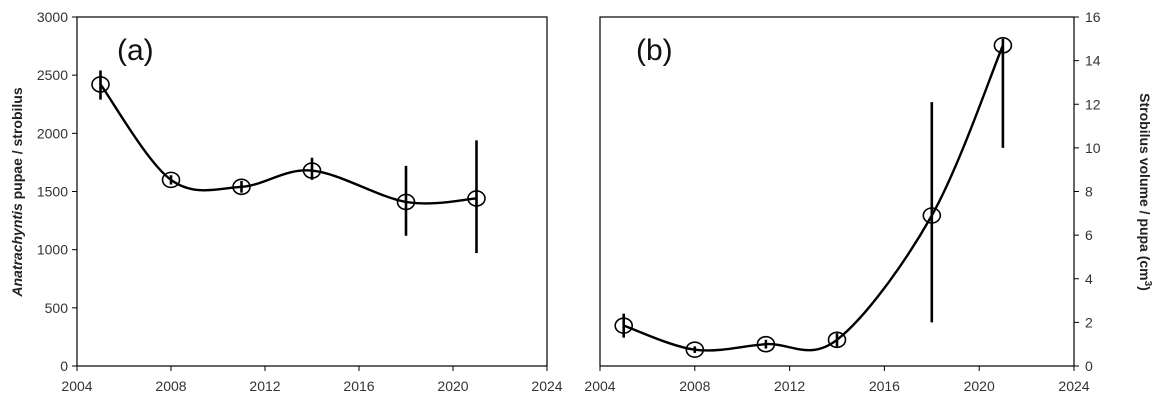  Describe the element at coordinates (1093, 17) in the screenshot. I see `y-tick-label: 16` at that location.